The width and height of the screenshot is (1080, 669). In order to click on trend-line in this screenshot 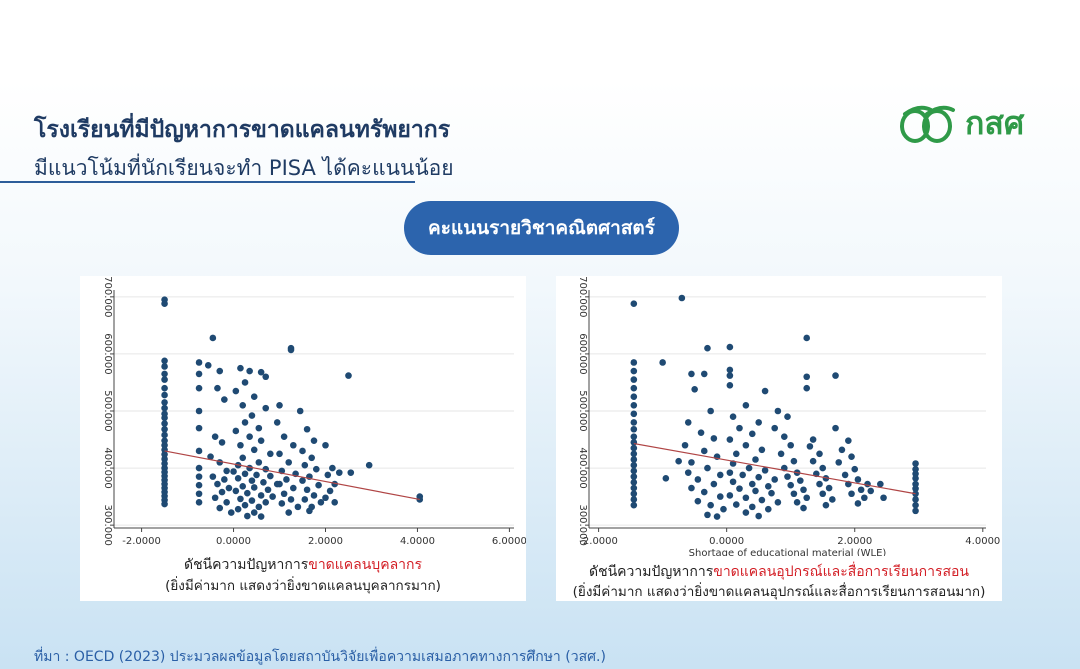, I will do `click(292, 475)`.